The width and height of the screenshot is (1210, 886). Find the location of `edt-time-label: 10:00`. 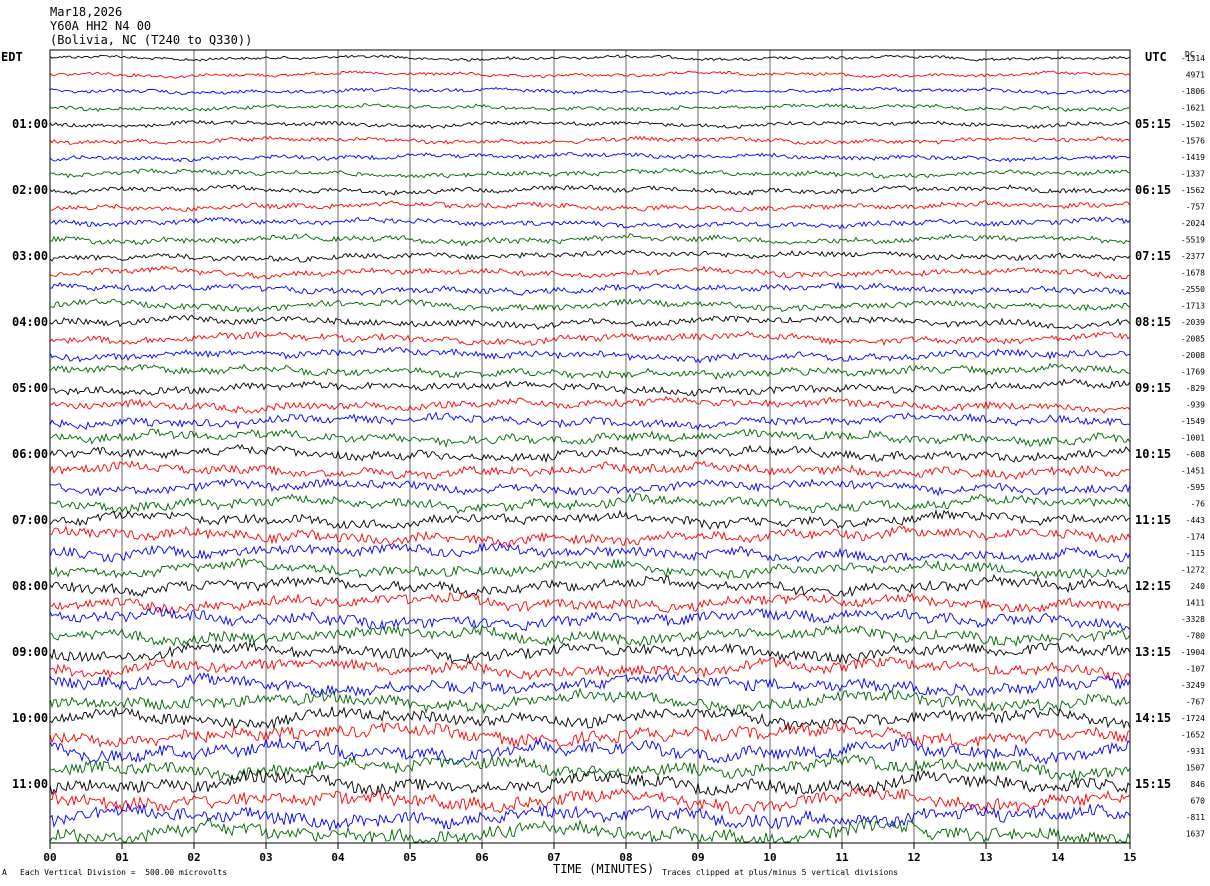

edt-time-label: 10:00 is located at coordinates (30, 718).